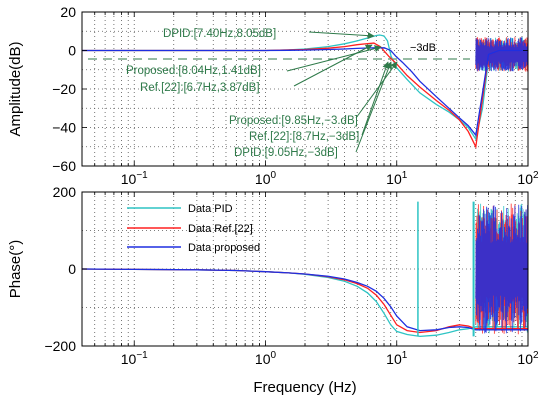  What do you see at coordinates (273, 175) in the screenshot?
I see `amplitude-xtick-exponent: 0` at bounding box center [273, 175].